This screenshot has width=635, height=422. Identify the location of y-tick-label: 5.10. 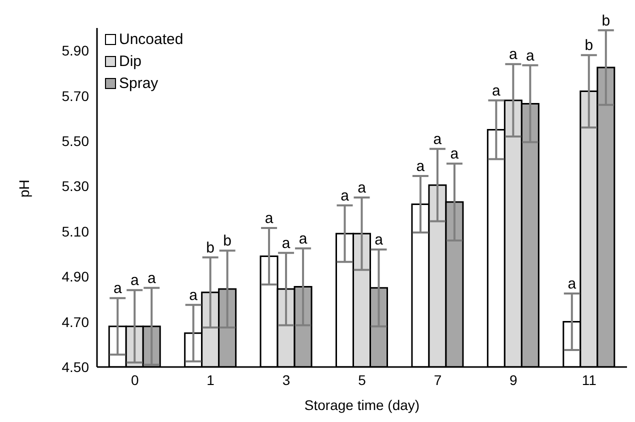
(76, 231).